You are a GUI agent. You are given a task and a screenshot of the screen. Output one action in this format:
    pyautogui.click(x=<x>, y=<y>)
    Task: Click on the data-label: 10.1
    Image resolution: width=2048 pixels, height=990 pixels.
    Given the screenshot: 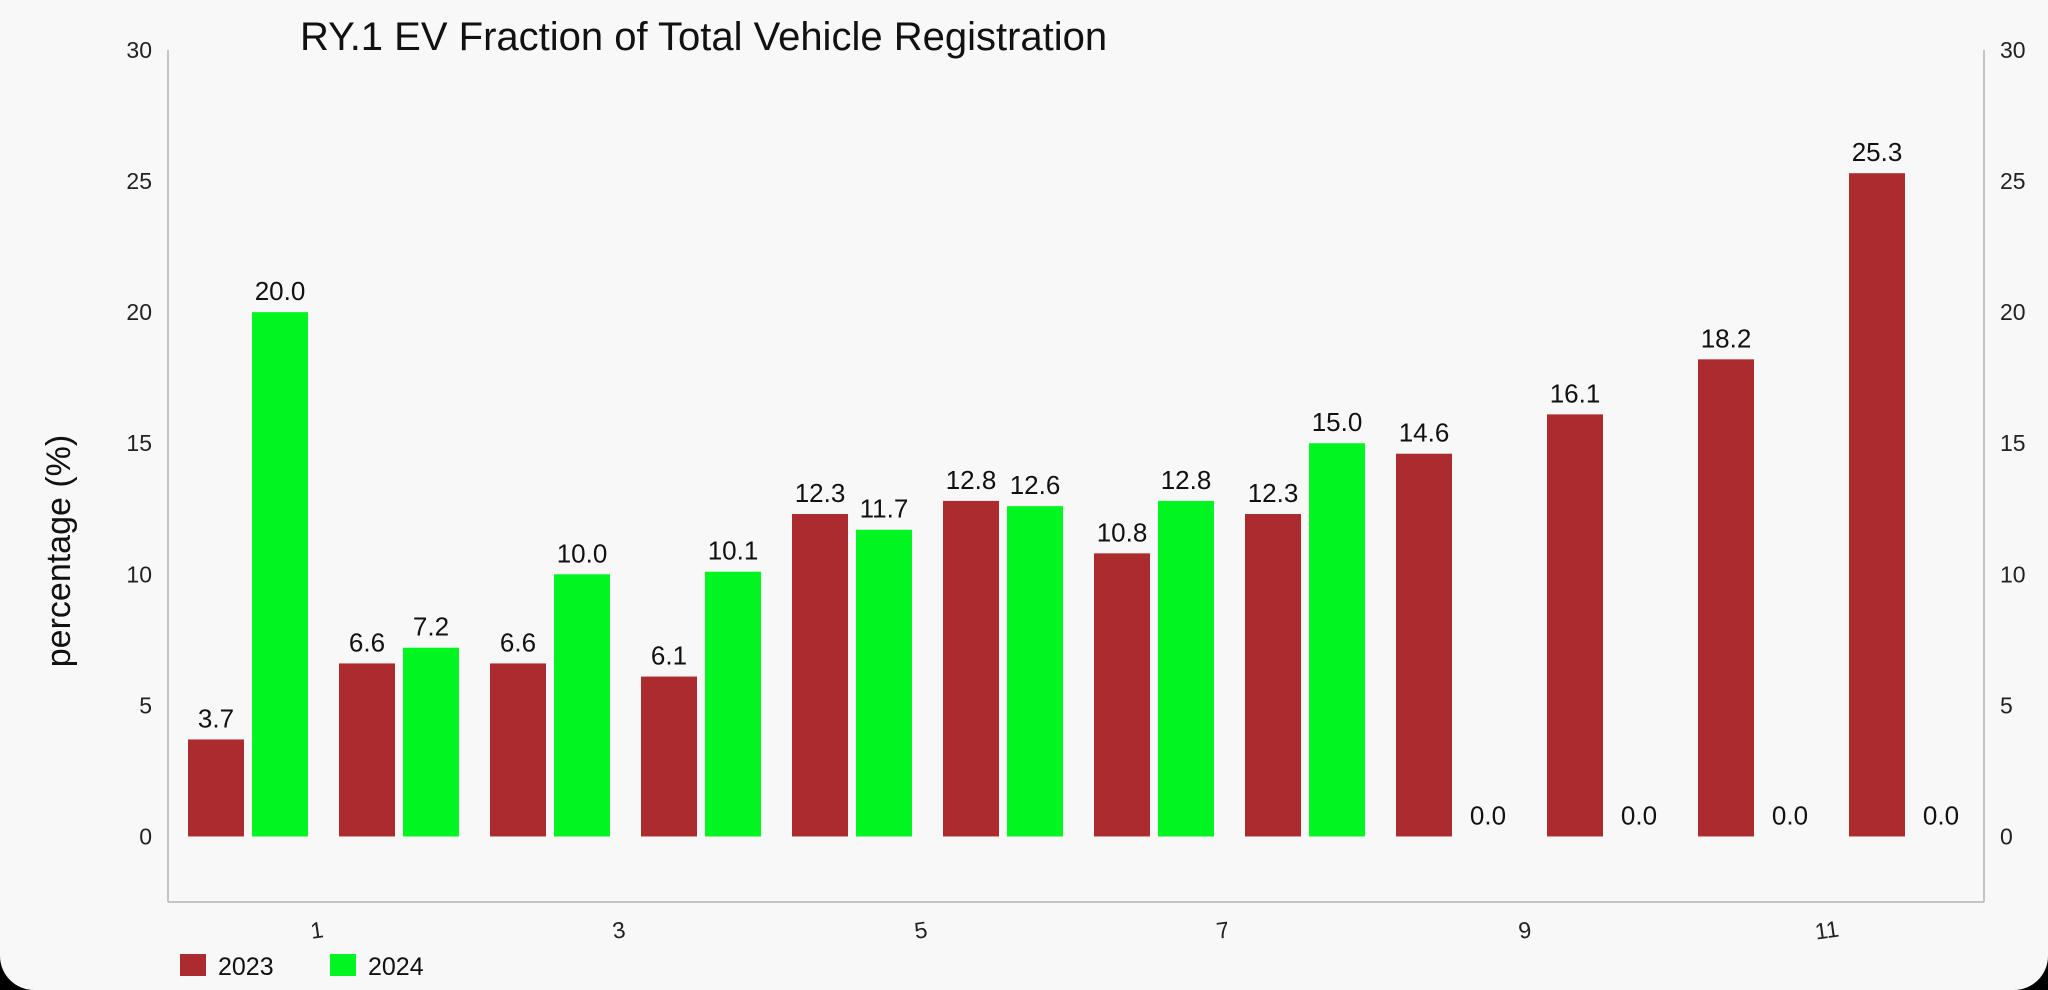 What is the action you would take?
    pyautogui.click(x=733, y=551)
    